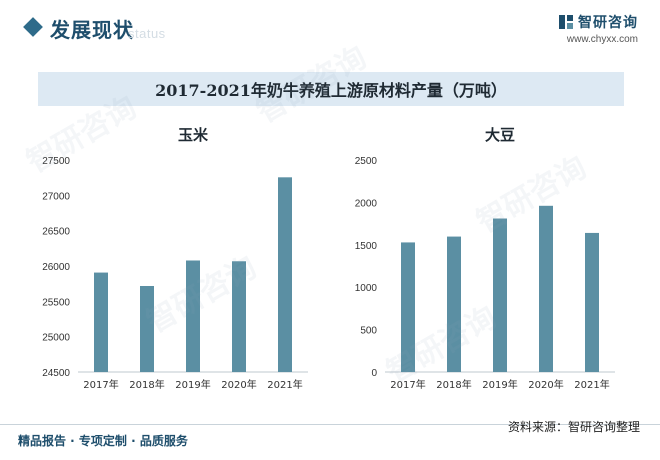 The width and height of the screenshot is (660, 460). I want to click on soybean-x-tick-label: 2020年, so click(545, 384).